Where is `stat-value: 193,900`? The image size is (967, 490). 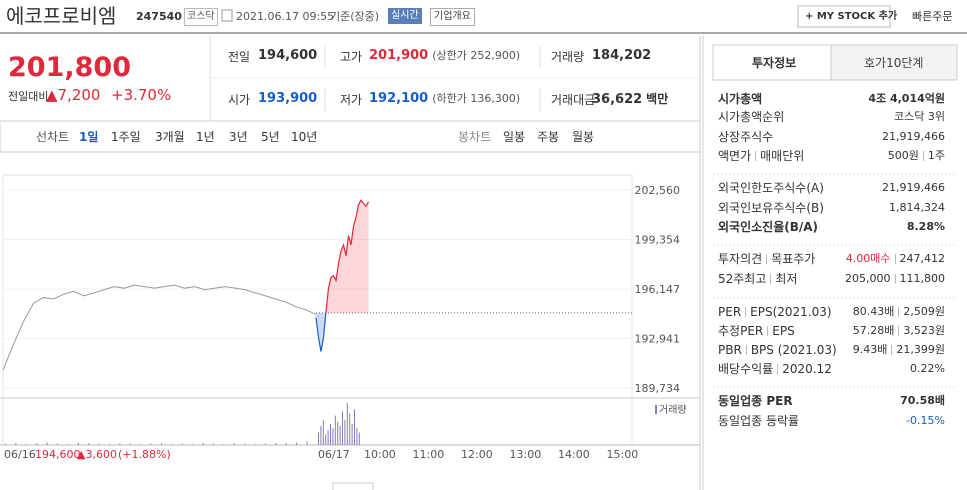 stat-value: 193,900 is located at coordinates (287, 99).